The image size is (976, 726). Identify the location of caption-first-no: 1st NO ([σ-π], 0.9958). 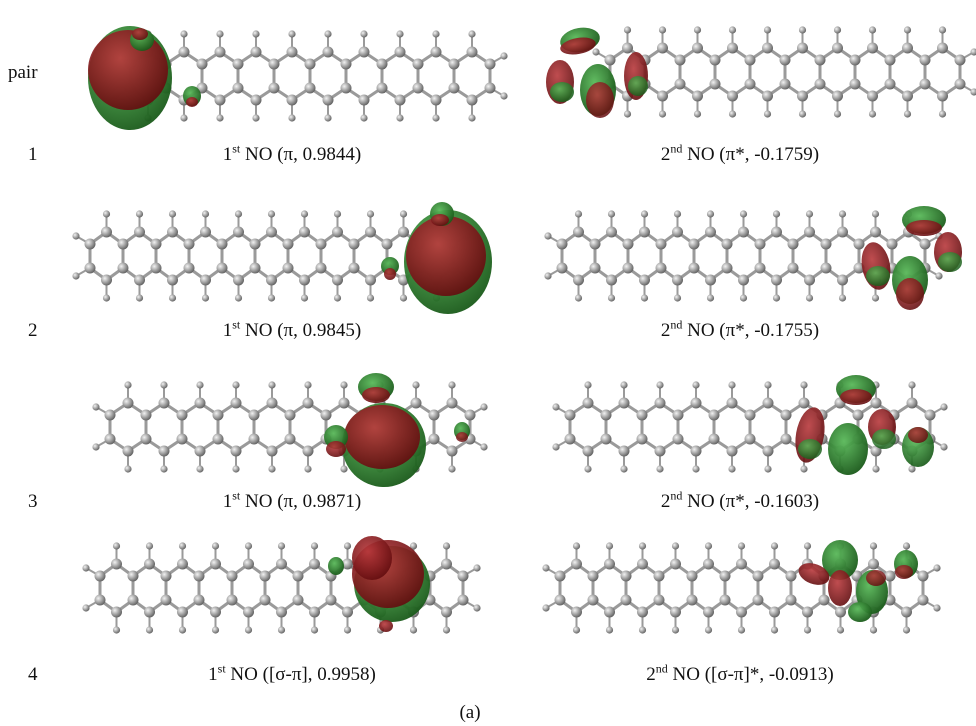
(292, 673).